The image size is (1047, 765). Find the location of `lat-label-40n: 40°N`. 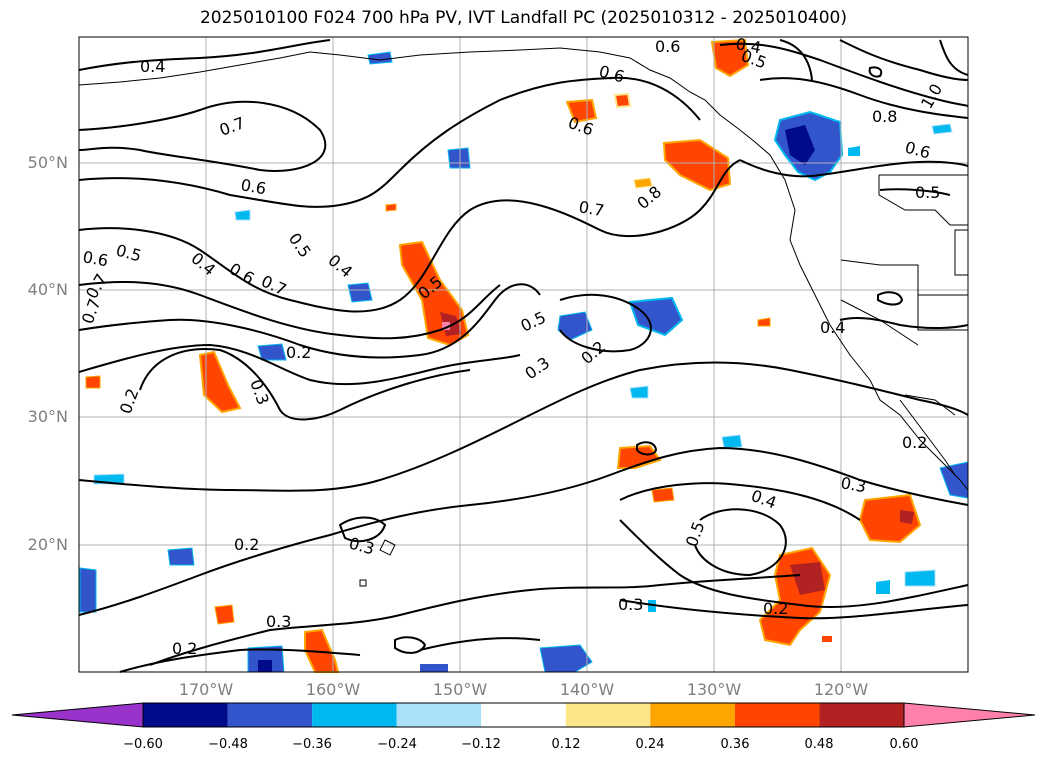

lat-label-40n: 40°N is located at coordinates (47, 289).